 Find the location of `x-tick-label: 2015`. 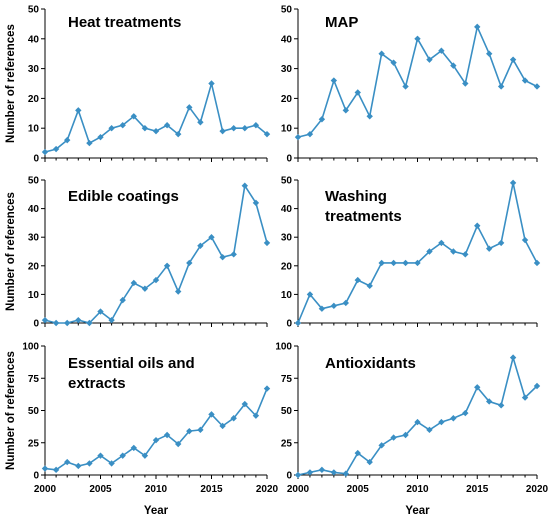

x-tick-label: 2015 is located at coordinates (211, 489).